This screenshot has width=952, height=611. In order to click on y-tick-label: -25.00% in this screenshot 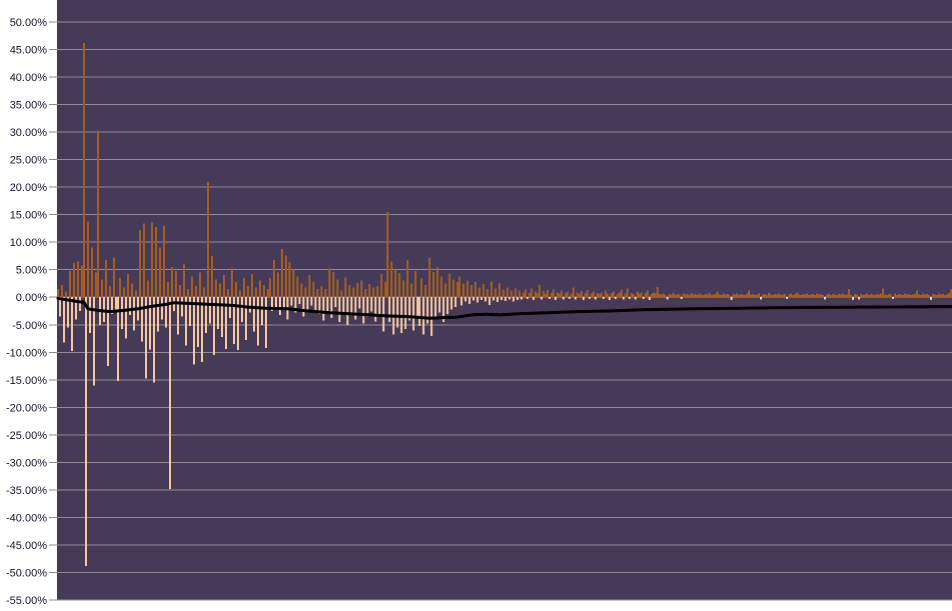, I will do `click(26, 436)`.